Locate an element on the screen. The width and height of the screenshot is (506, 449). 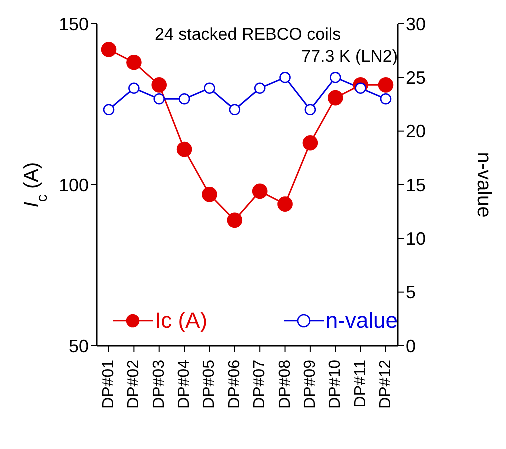
x-tick-label: DP#03 is located at coordinates (159, 384).